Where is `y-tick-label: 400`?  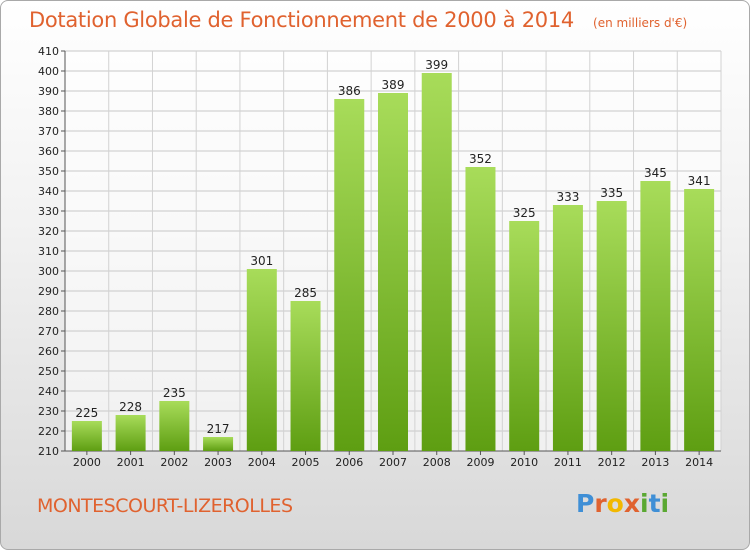
y-tick-label: 400 is located at coordinates (48, 71).